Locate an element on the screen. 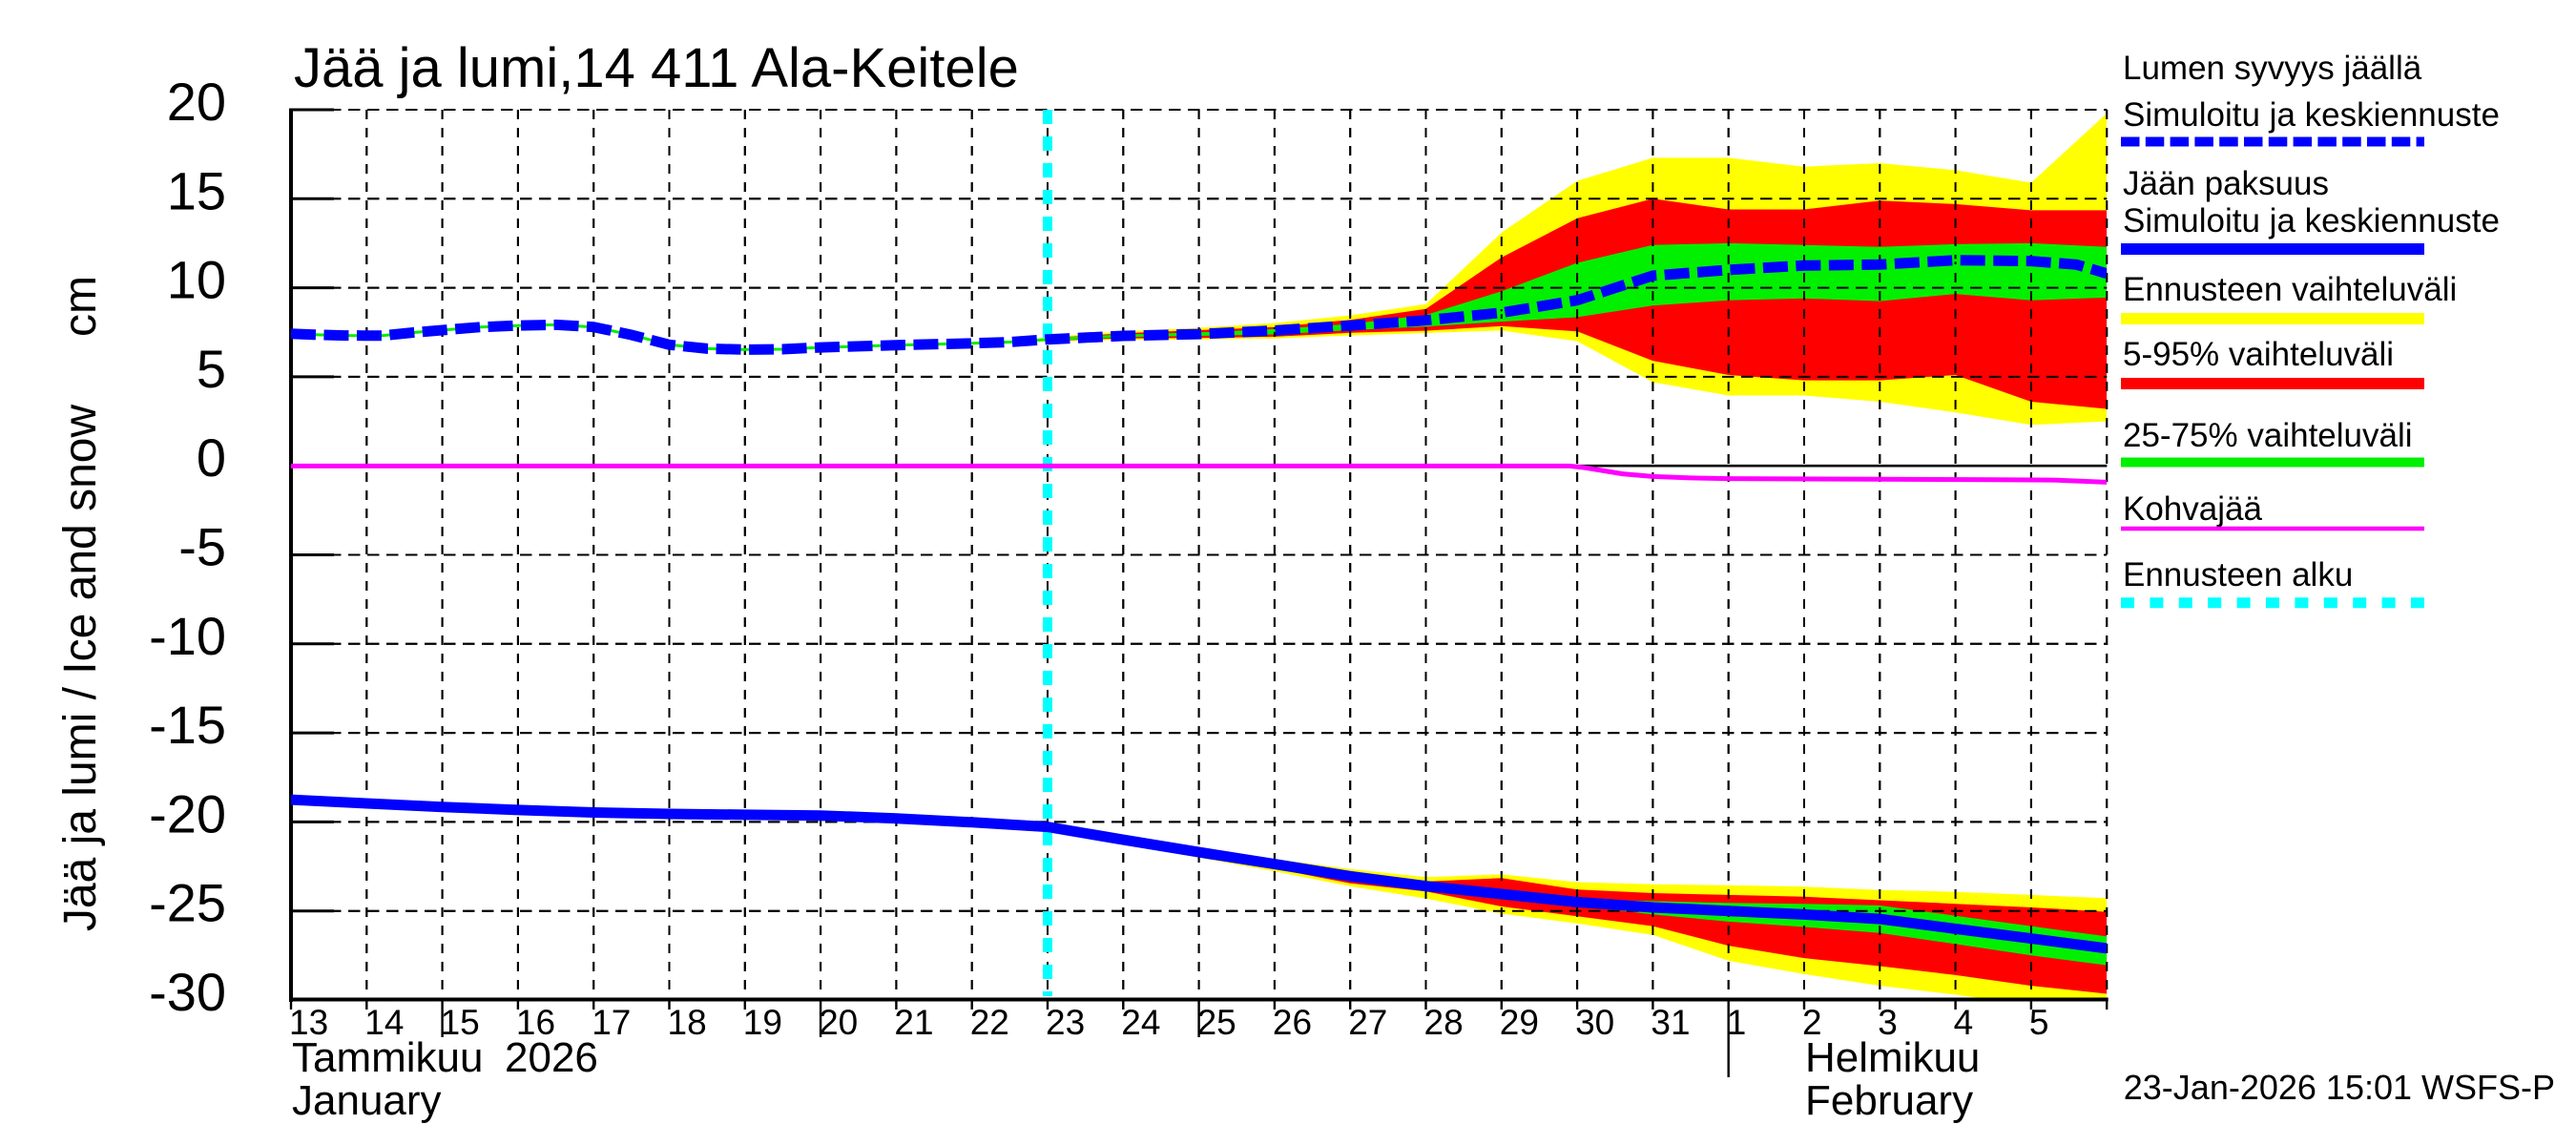 Image resolution: width=2576 pixels, height=1145 pixels. svg-text: 18 is located at coordinates (687, 1022).